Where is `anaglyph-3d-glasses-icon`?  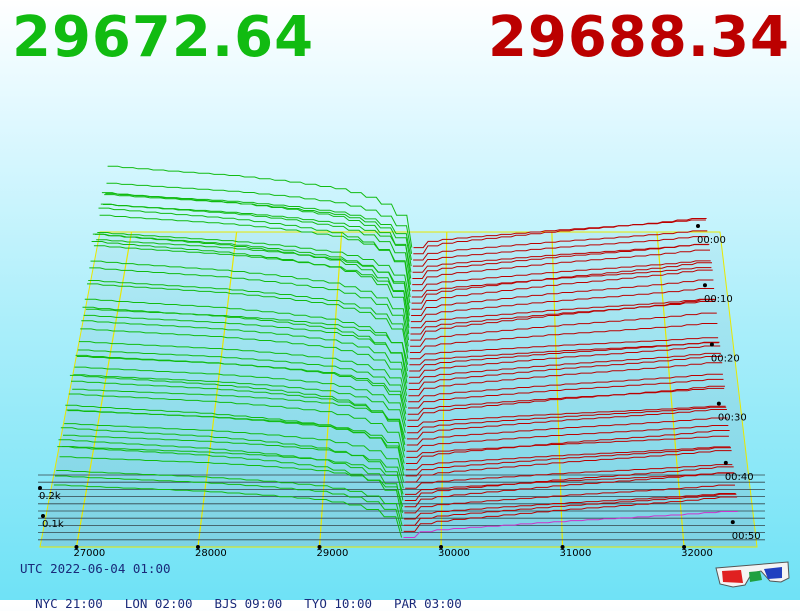 anaglyph-3d-glasses-icon is located at coordinates (752, 575).